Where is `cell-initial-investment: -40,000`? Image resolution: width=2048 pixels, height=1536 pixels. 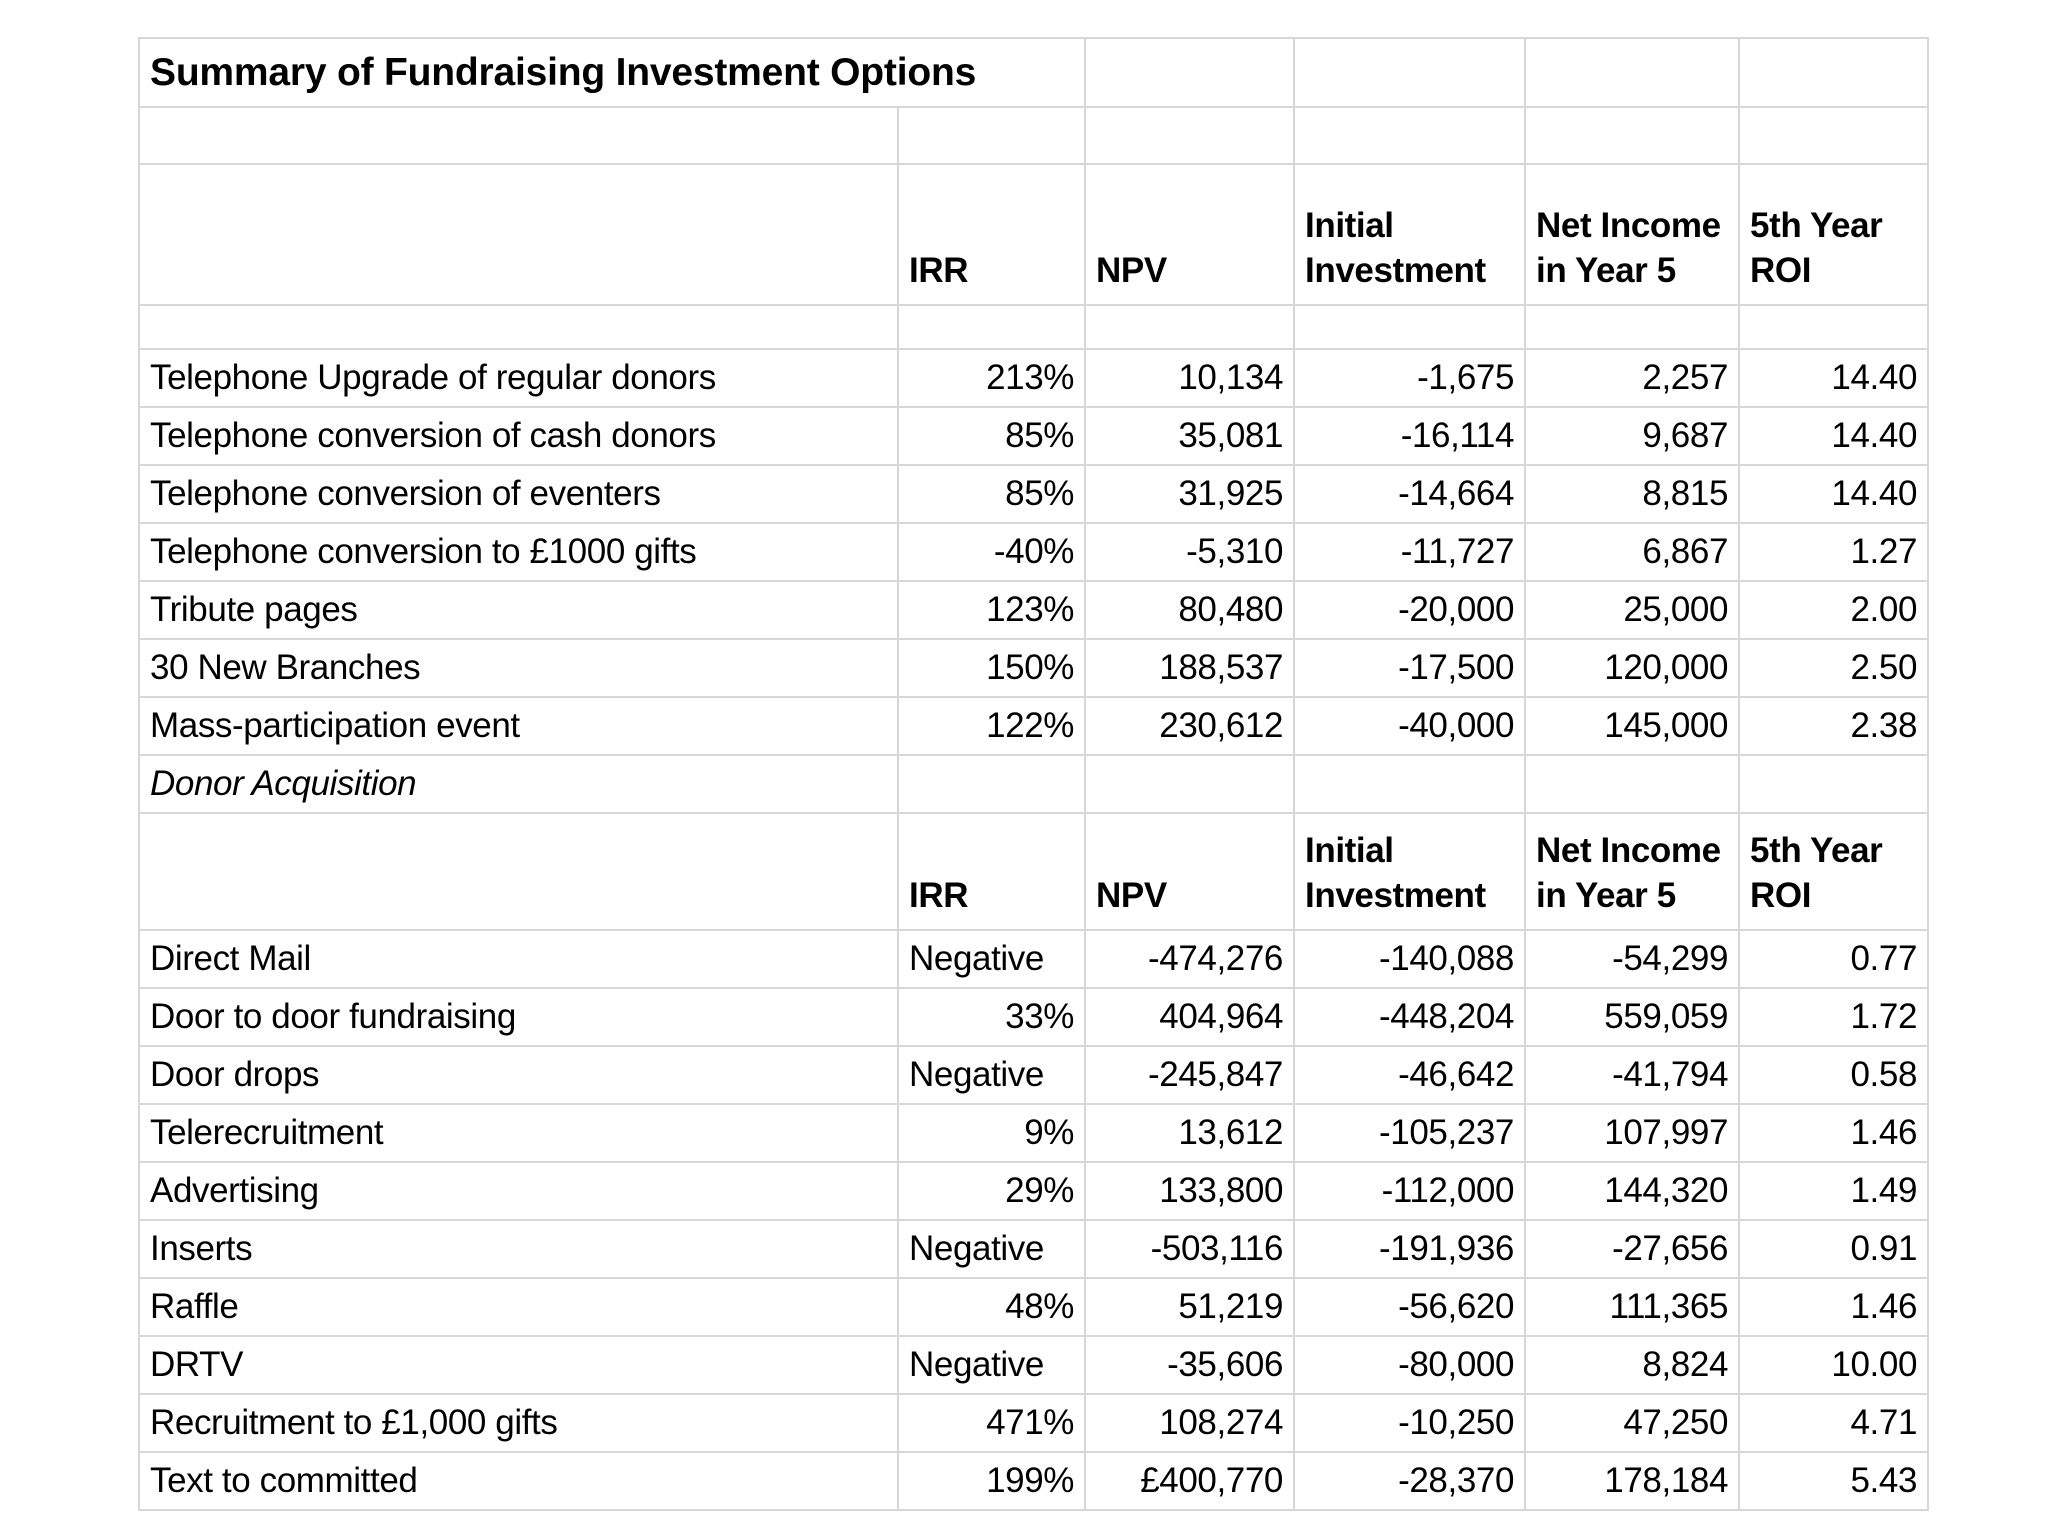 cell-initial-investment: -40,000 is located at coordinates (1410, 726).